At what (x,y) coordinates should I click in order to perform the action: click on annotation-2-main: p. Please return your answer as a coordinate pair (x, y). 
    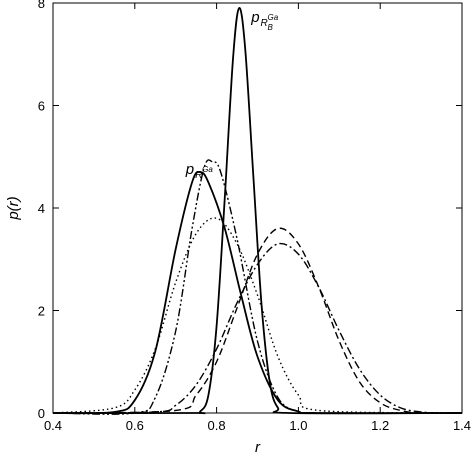
    Looking at the image, I should click on (254, 17).